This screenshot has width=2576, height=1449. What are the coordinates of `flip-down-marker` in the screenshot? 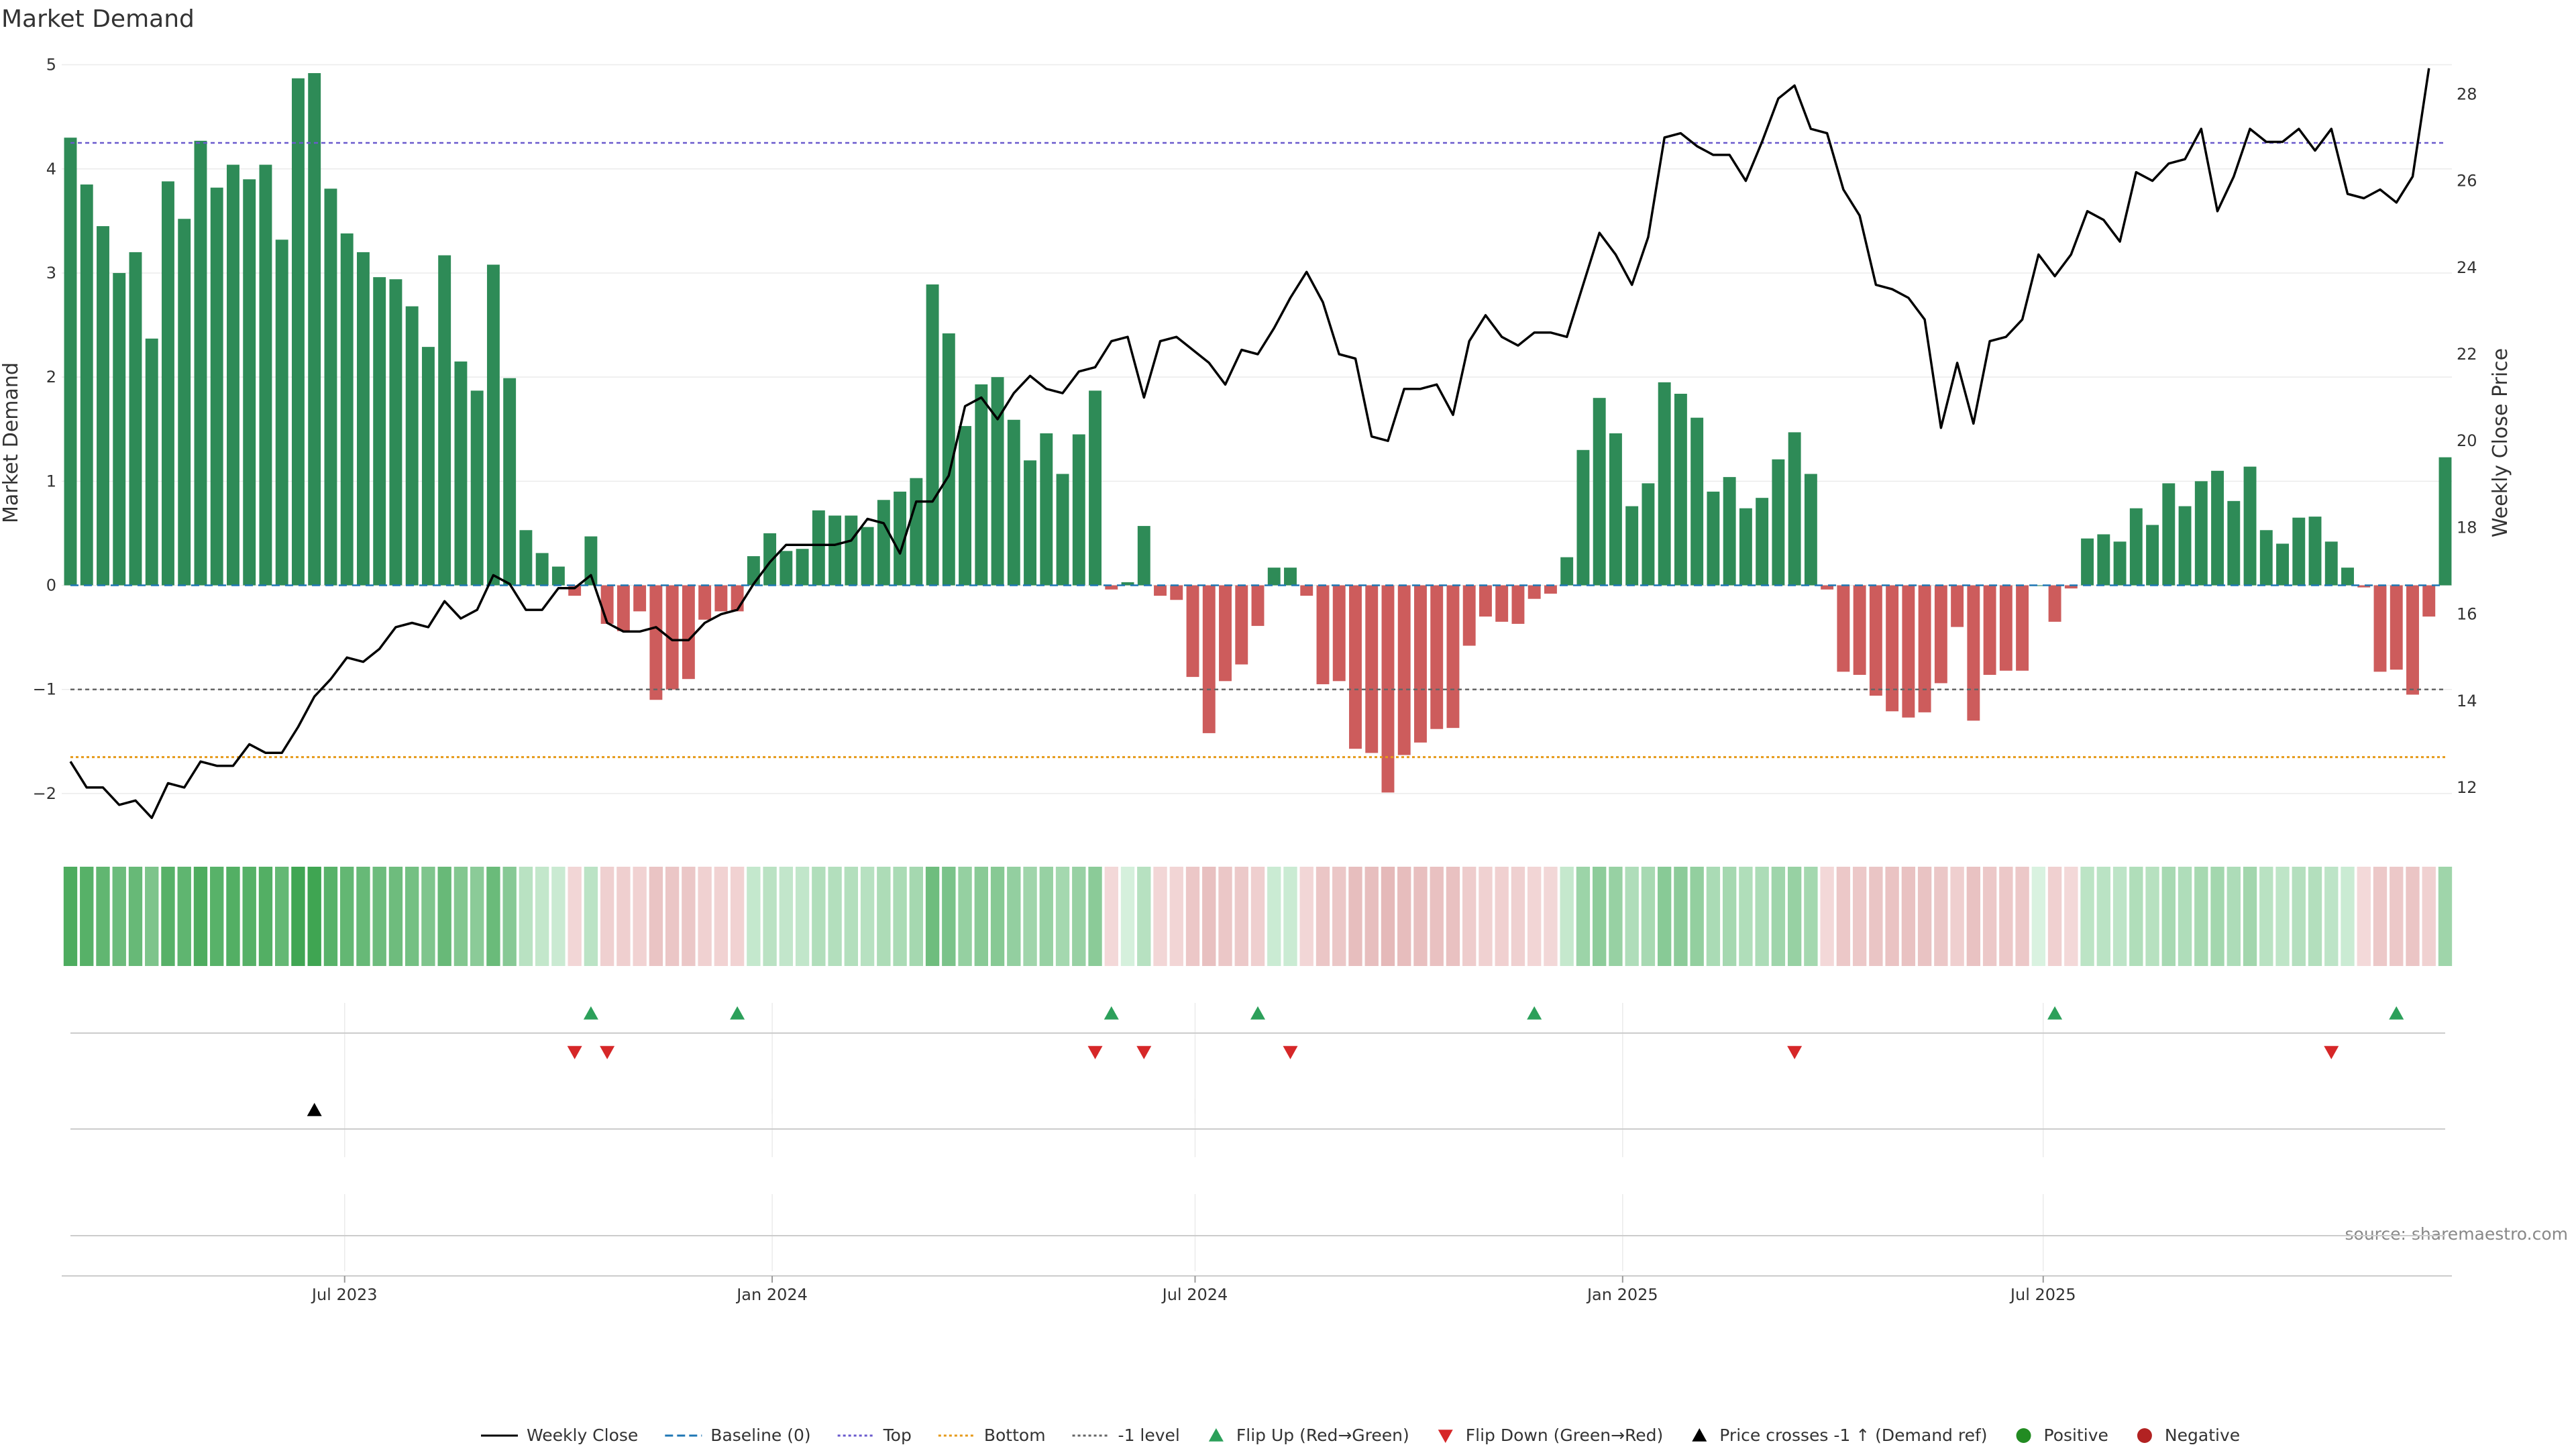 It's located at (574, 1052).